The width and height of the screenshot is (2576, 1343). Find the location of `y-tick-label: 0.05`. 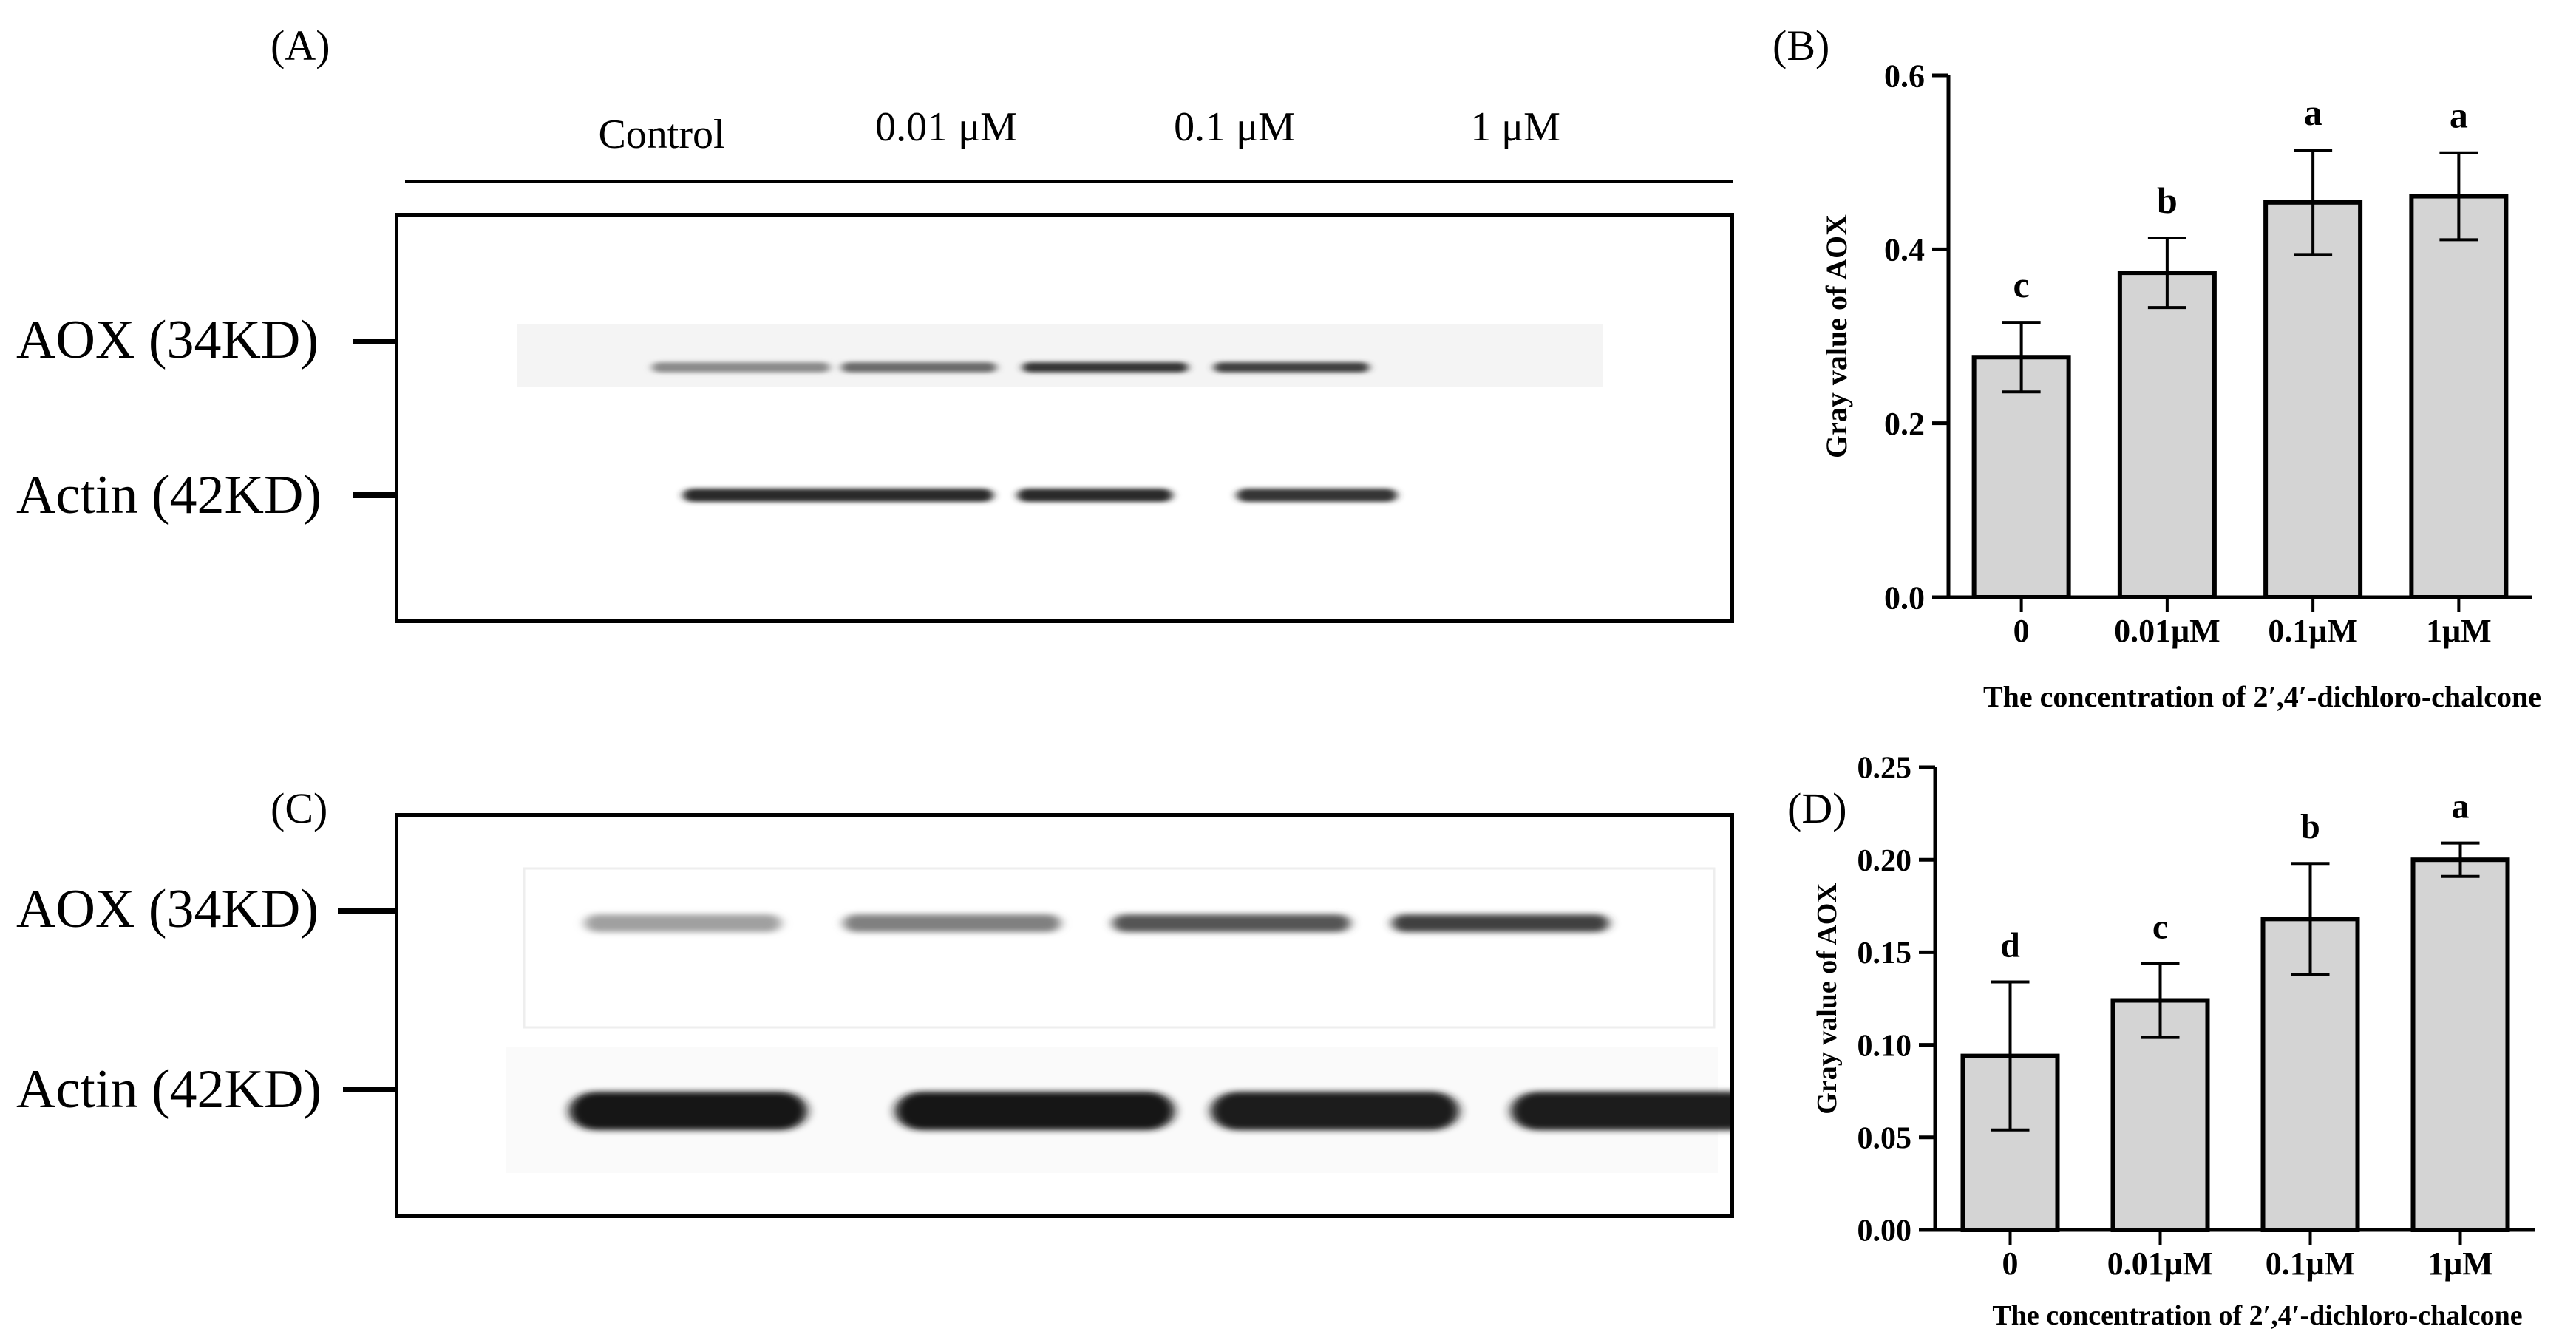

y-tick-label: 0.05 is located at coordinates (1885, 1139).